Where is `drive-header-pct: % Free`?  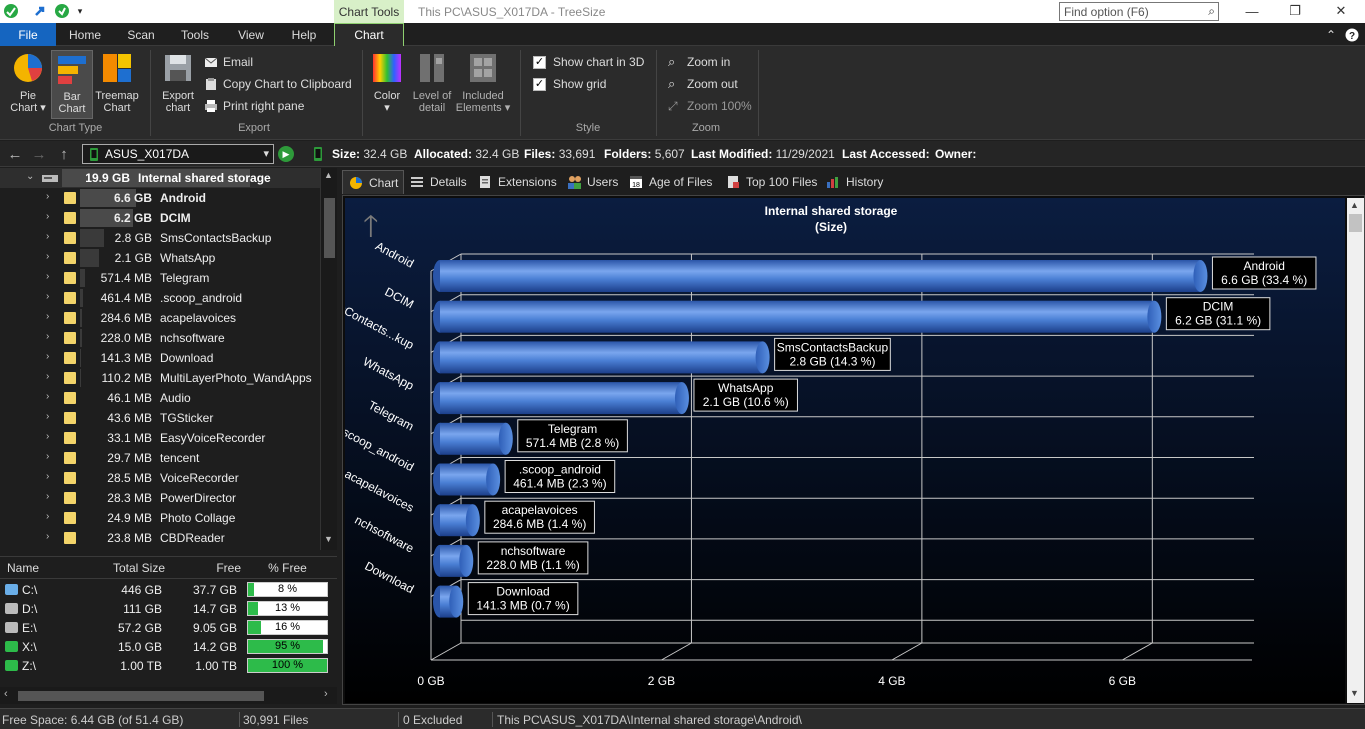 drive-header-pct: % Free is located at coordinates (287, 568).